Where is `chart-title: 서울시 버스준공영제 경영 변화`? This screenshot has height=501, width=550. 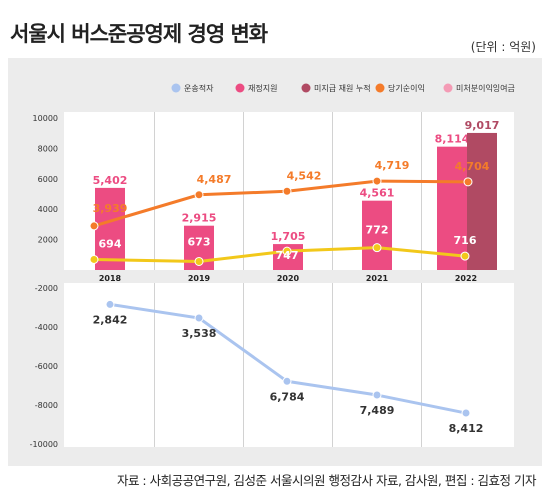 chart-title: 서울시 버스준공영제 경영 변화 is located at coordinates (139, 34).